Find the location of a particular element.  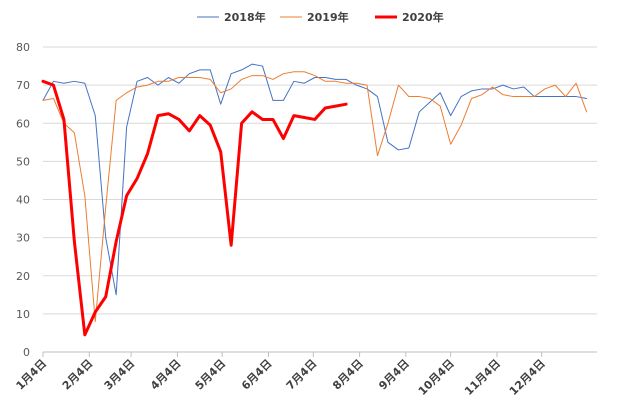

x-tick-label: 9月4日 is located at coordinates (394, 375).